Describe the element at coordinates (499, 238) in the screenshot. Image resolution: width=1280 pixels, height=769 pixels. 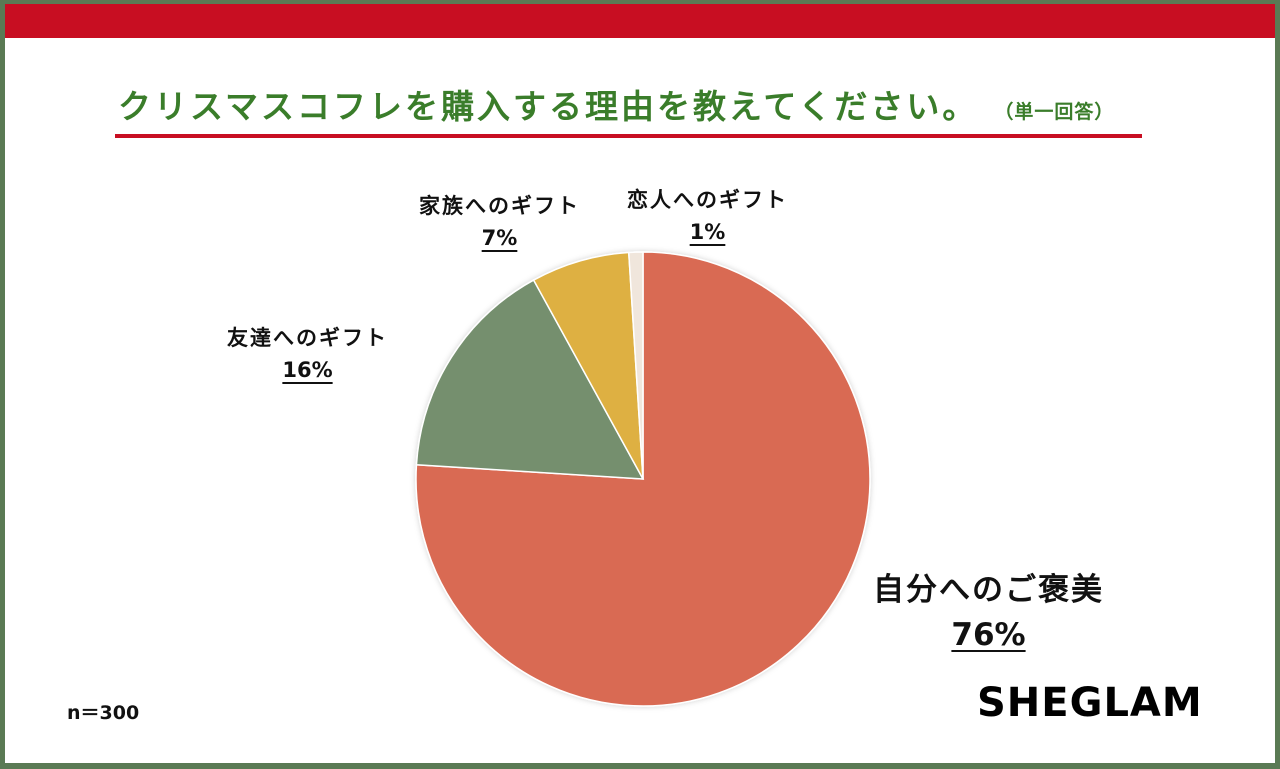
I see `label-family-pct: 7%` at that location.